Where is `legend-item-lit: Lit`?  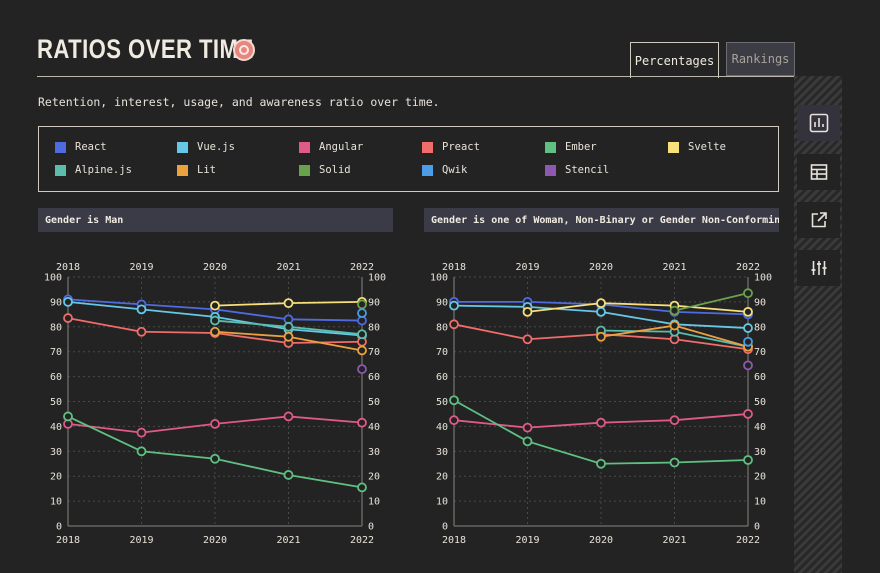
legend-item-lit: Lit is located at coordinates (196, 170).